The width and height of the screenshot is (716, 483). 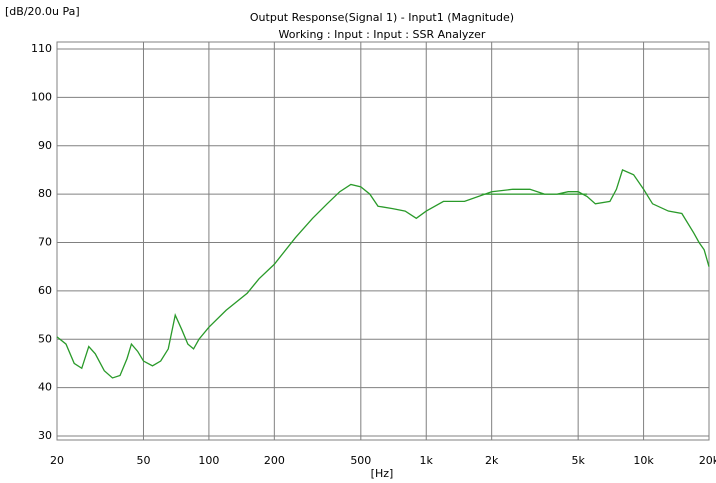 What do you see at coordinates (45, 145) in the screenshot?
I see `y-tick-label: 90` at bounding box center [45, 145].